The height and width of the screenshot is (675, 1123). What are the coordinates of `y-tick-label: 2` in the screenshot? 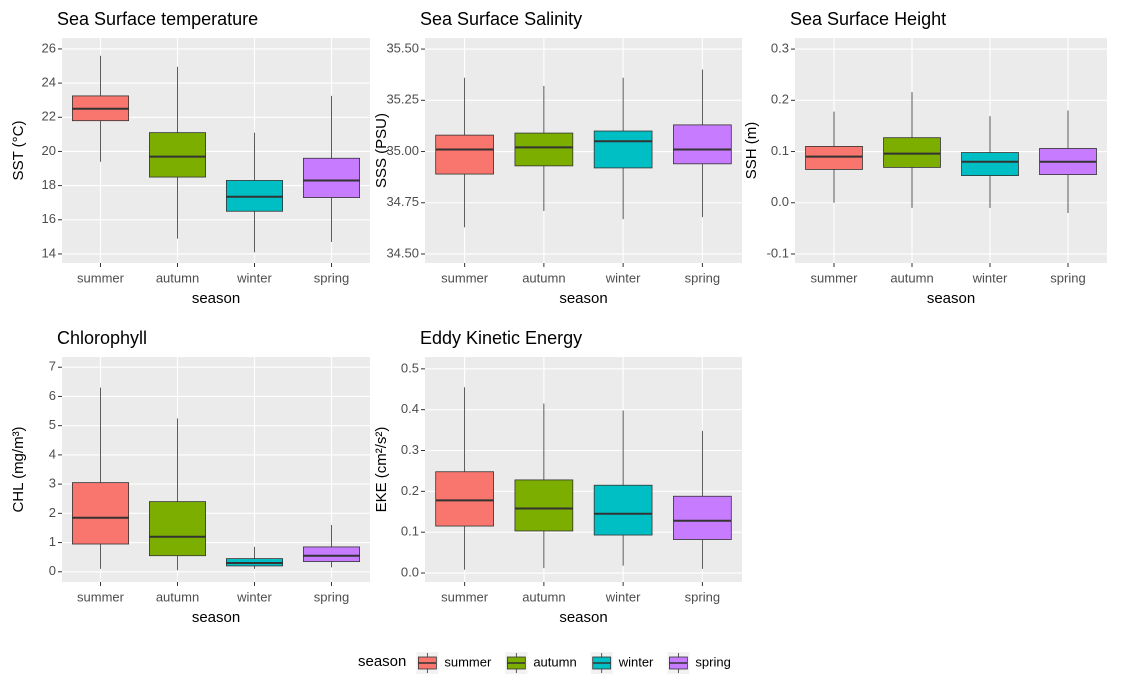 It's located at (52, 512).